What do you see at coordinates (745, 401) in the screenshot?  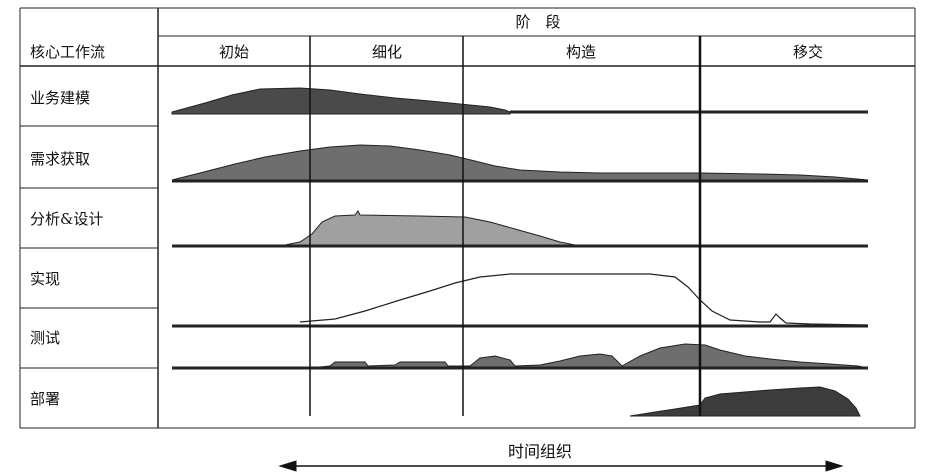 I see `curve-deployment` at bounding box center [745, 401].